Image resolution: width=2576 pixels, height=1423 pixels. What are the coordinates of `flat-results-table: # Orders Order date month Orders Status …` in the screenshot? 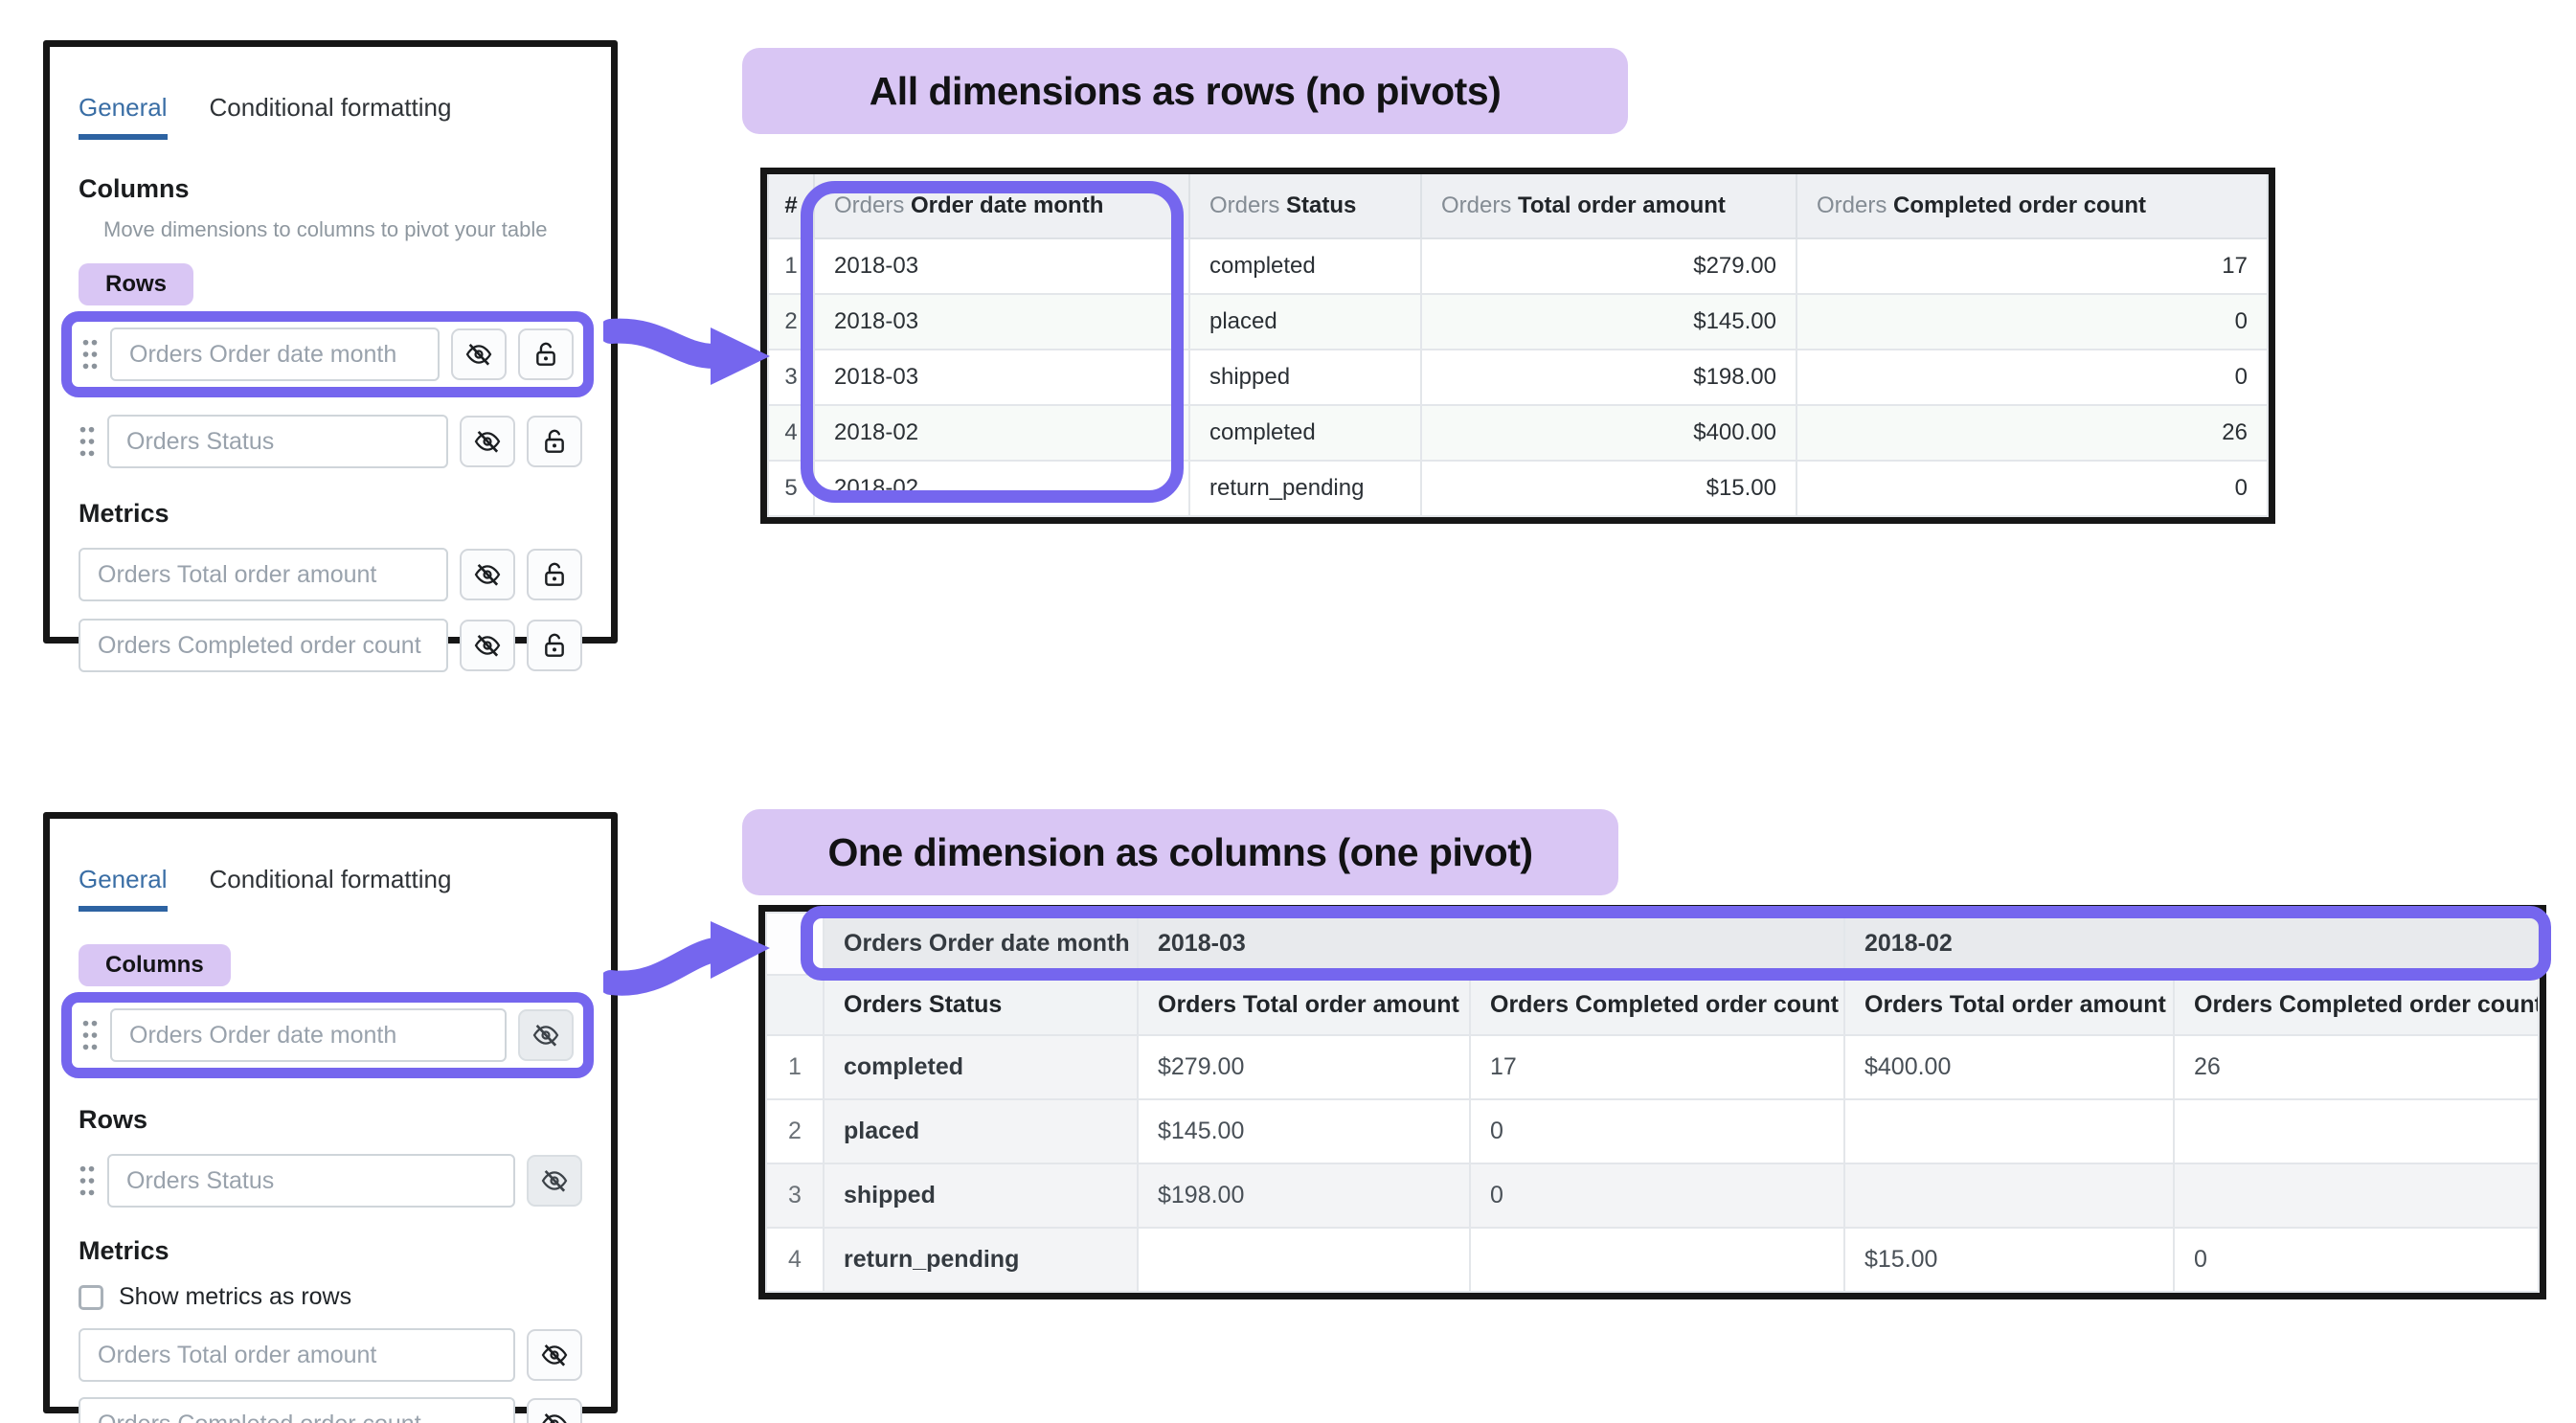 It's located at (1517, 346).